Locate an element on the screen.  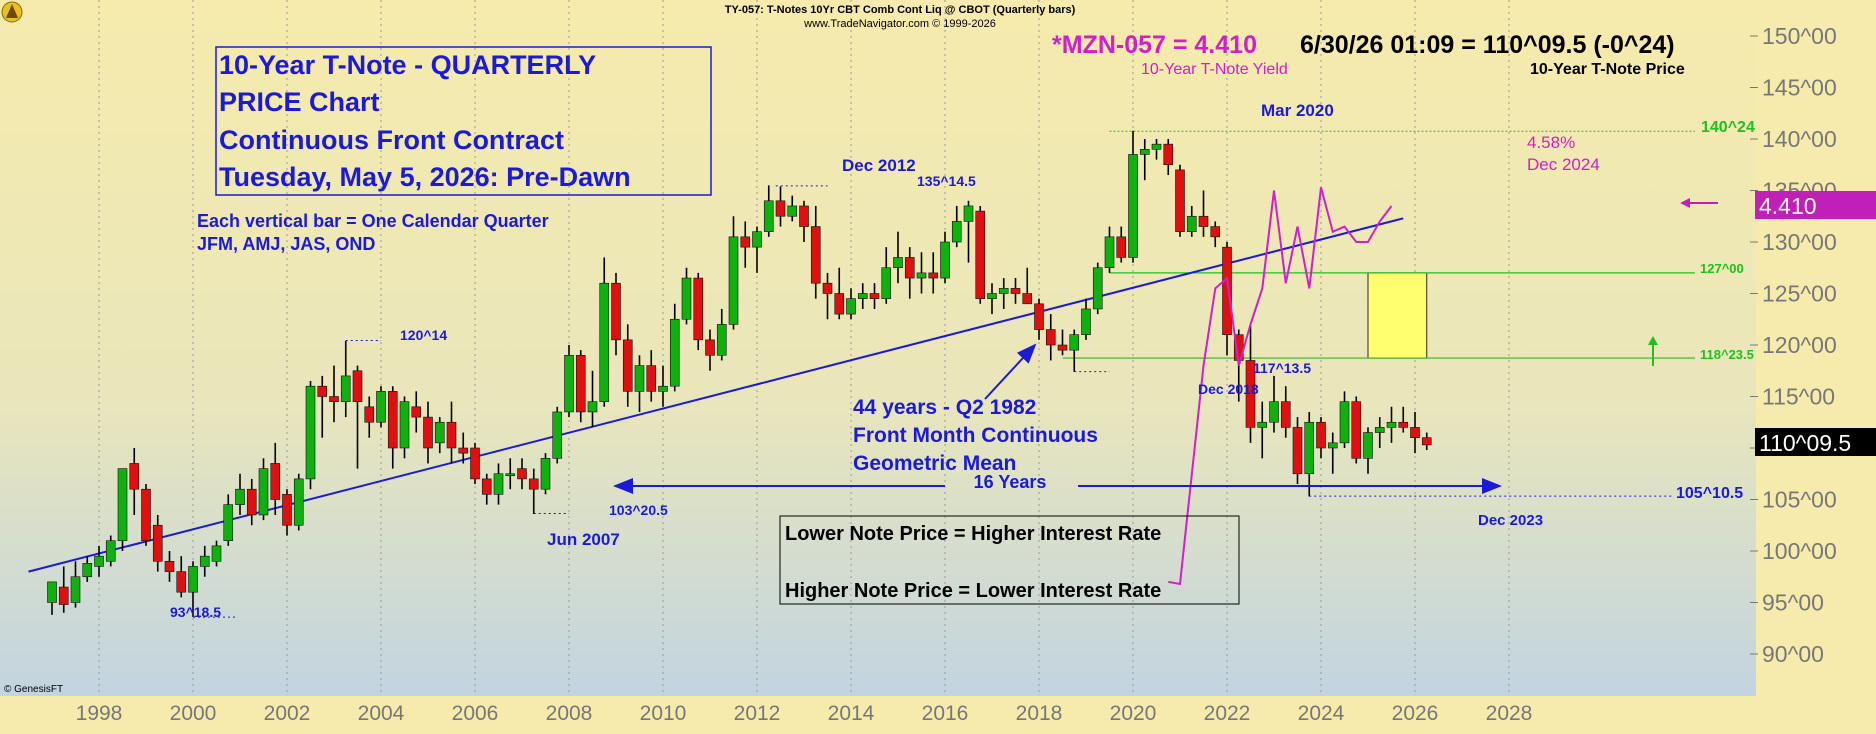
x-axis-band is located at coordinates (938, 712).